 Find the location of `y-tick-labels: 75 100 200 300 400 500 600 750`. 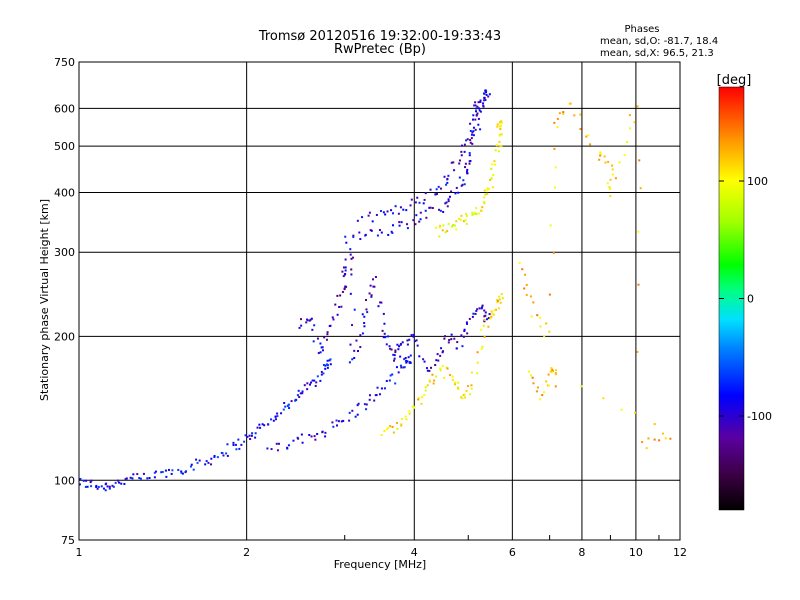

y-tick-labels: 75 100 200 300 400 500 600 750 is located at coordinates (64, 301).